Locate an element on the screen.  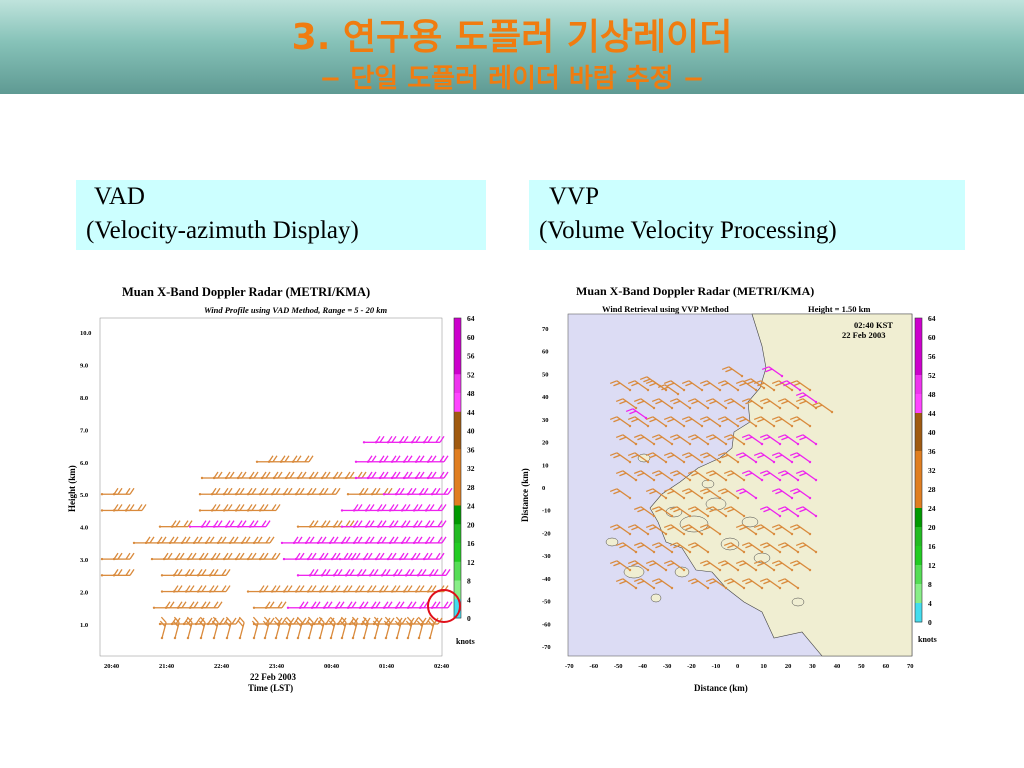
land-area is located at coordinates (781, 485).